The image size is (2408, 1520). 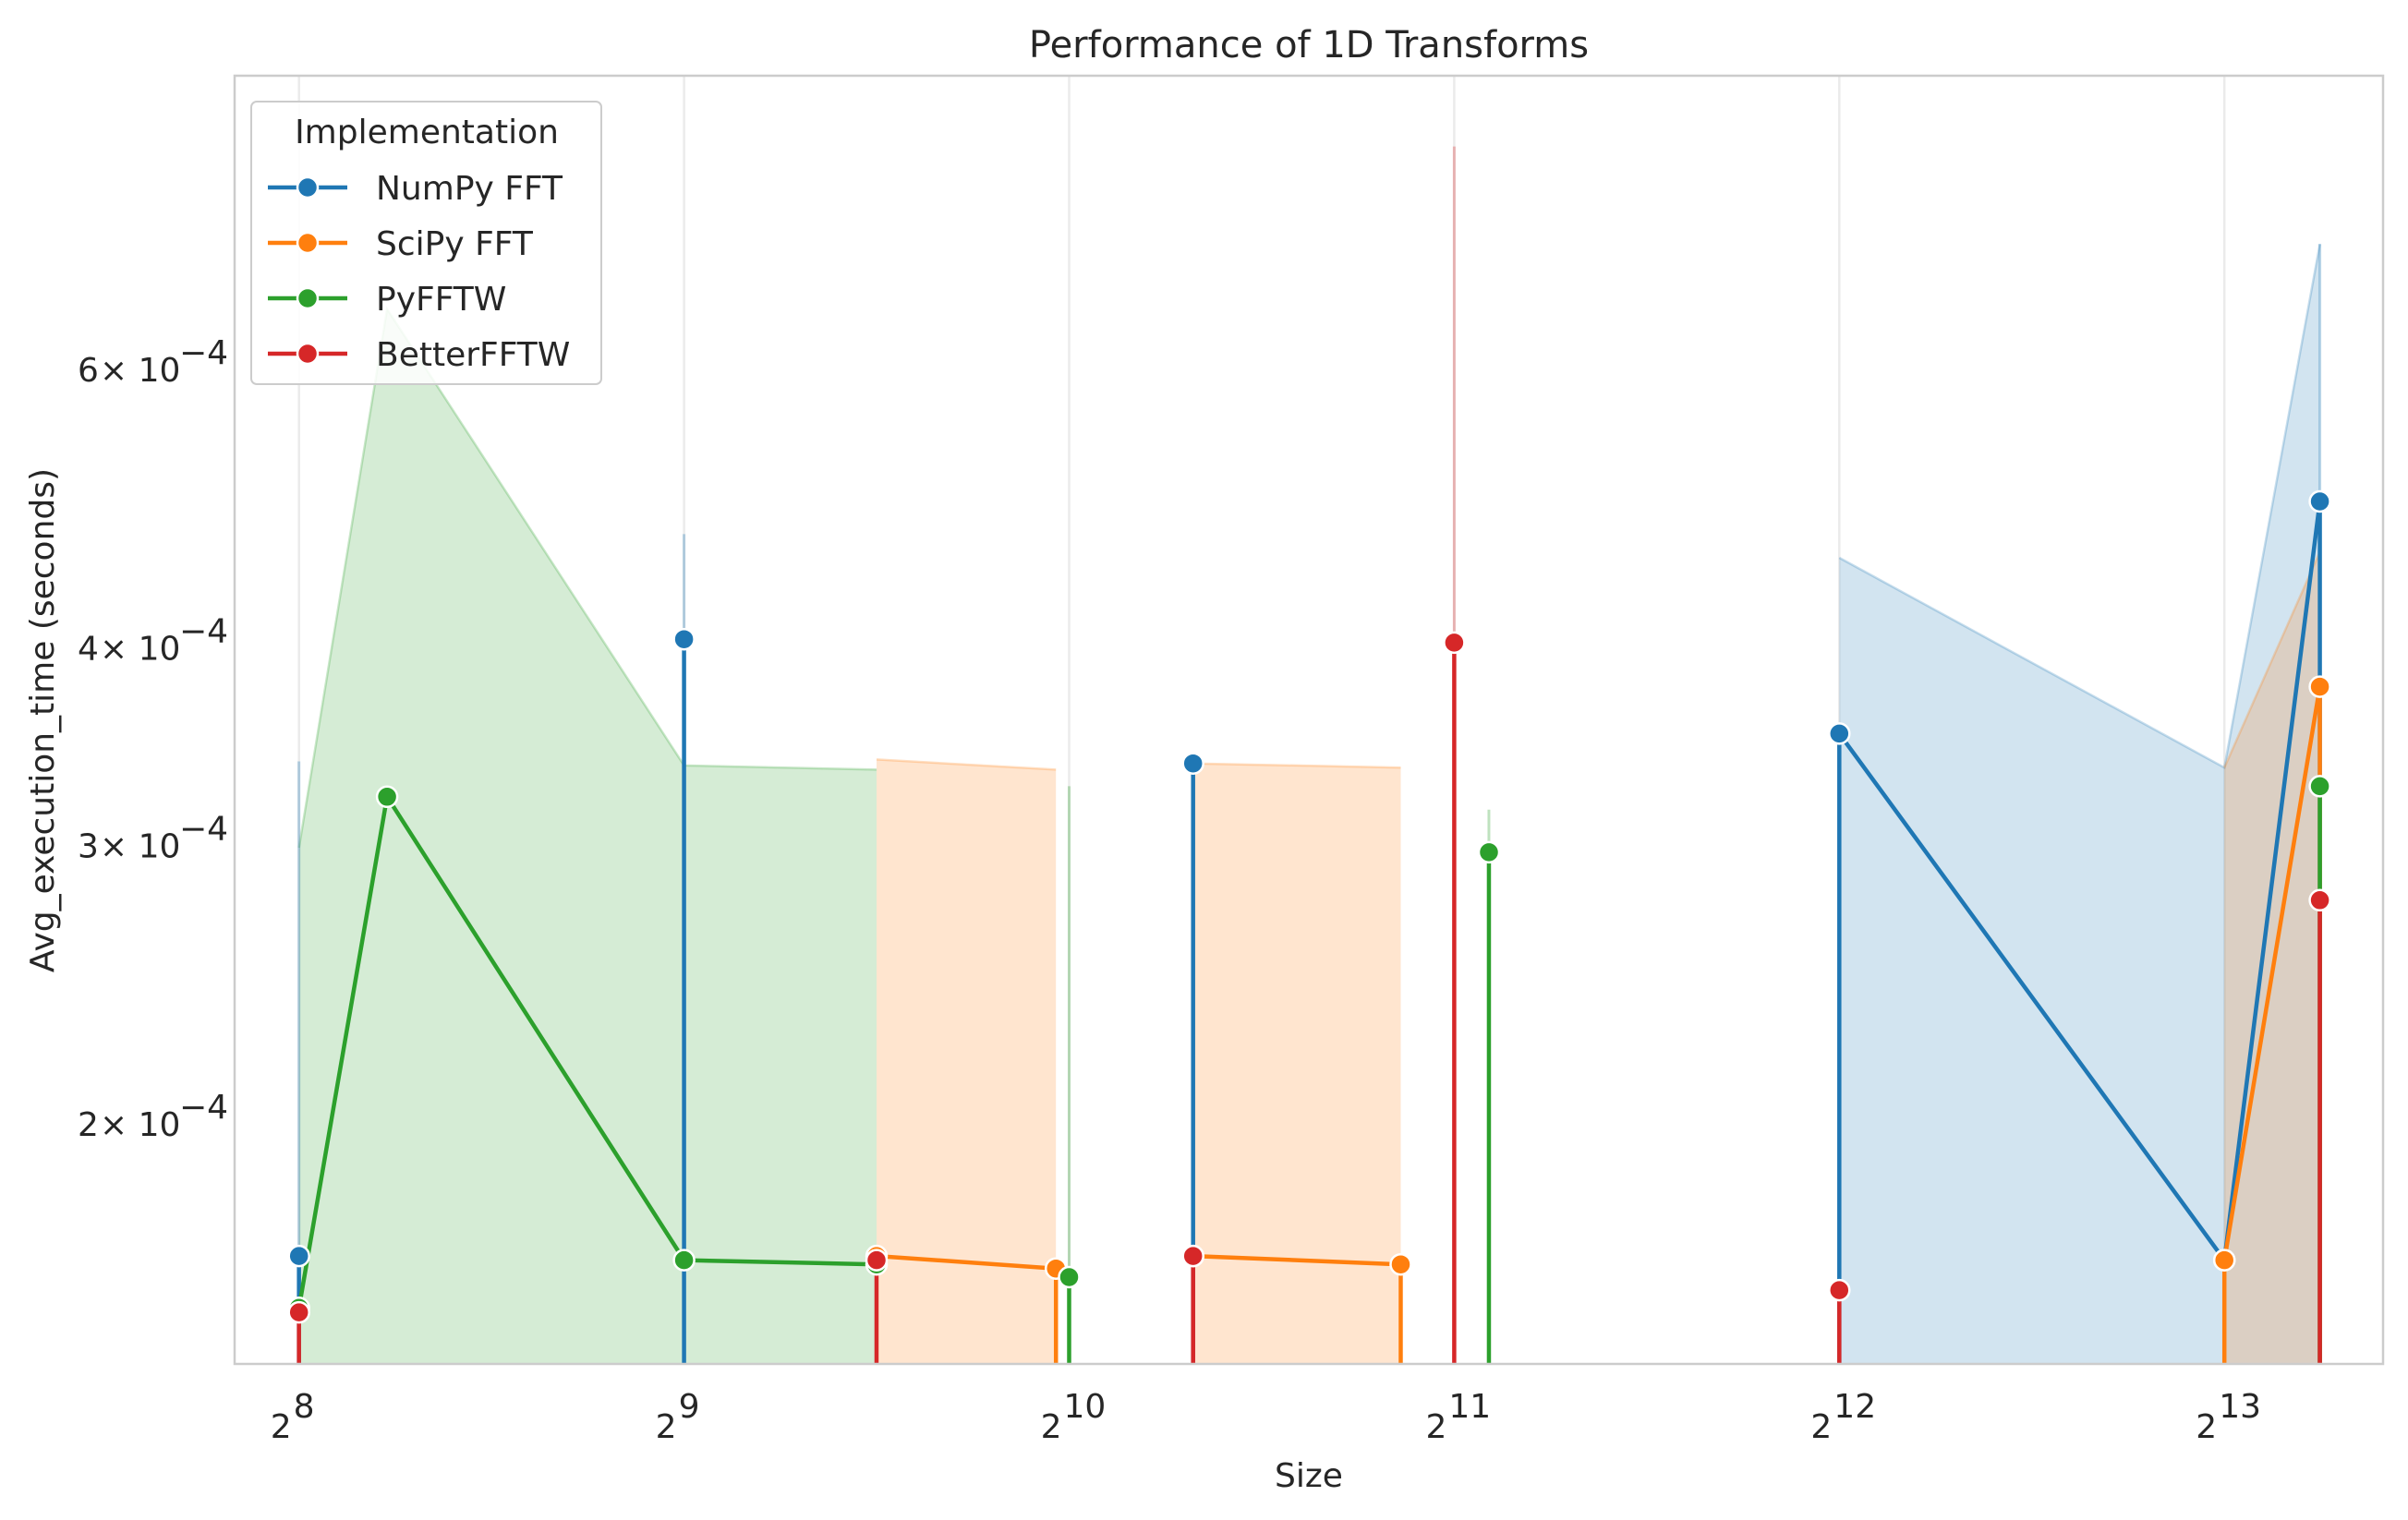 What do you see at coordinates (419, 272) in the screenshot?
I see `legend-entries: NumPy FFT SciPy FFT PyFFTW BetterFFTW` at bounding box center [419, 272].